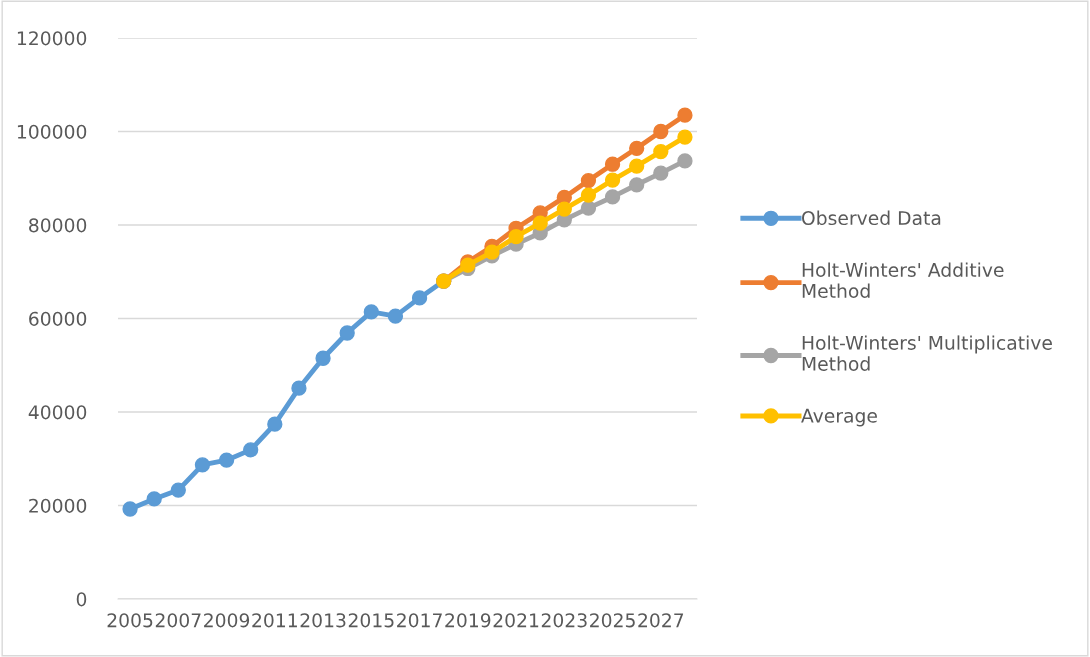 The image size is (1090, 657). I want to click on legend-label: Holt-Winters' Multiplicative Method, so click(927, 353).